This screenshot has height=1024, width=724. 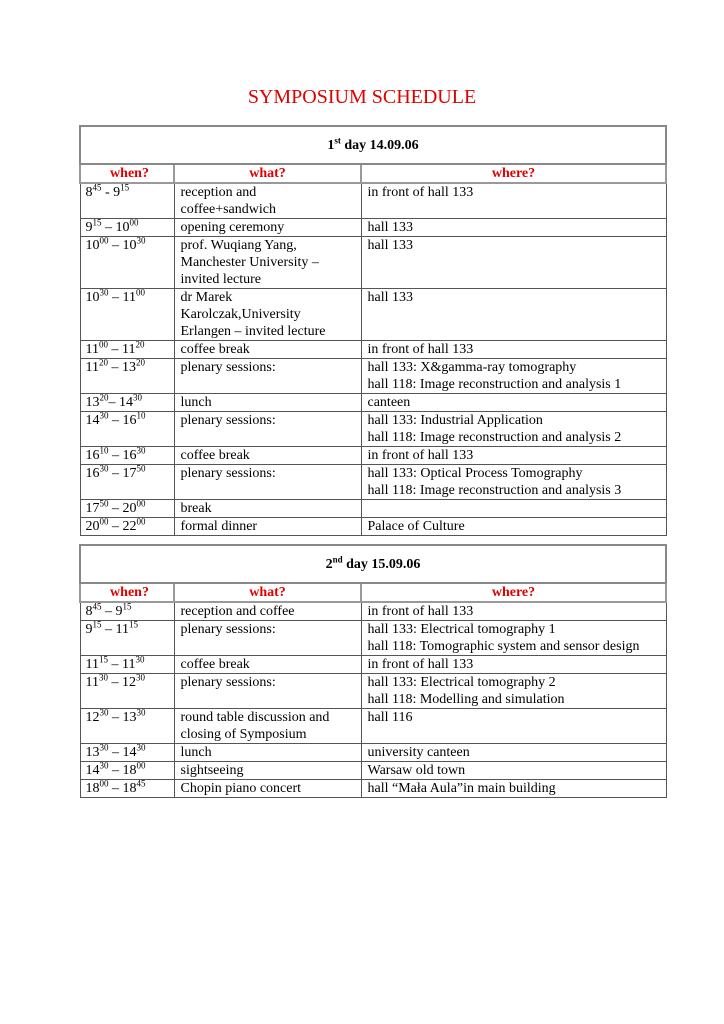 What do you see at coordinates (127, 526) in the screenshot?
I see `time-cell: 2000 – 2200` at bounding box center [127, 526].